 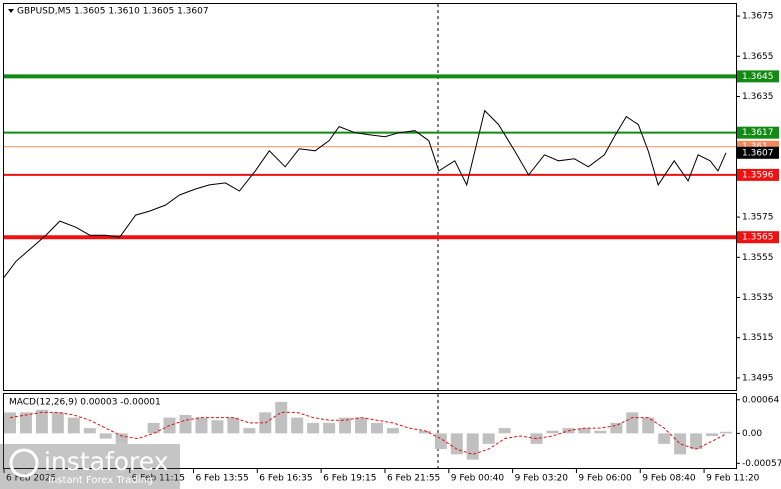 I want to click on y-tick-label: 1.3495, so click(x=758, y=378).